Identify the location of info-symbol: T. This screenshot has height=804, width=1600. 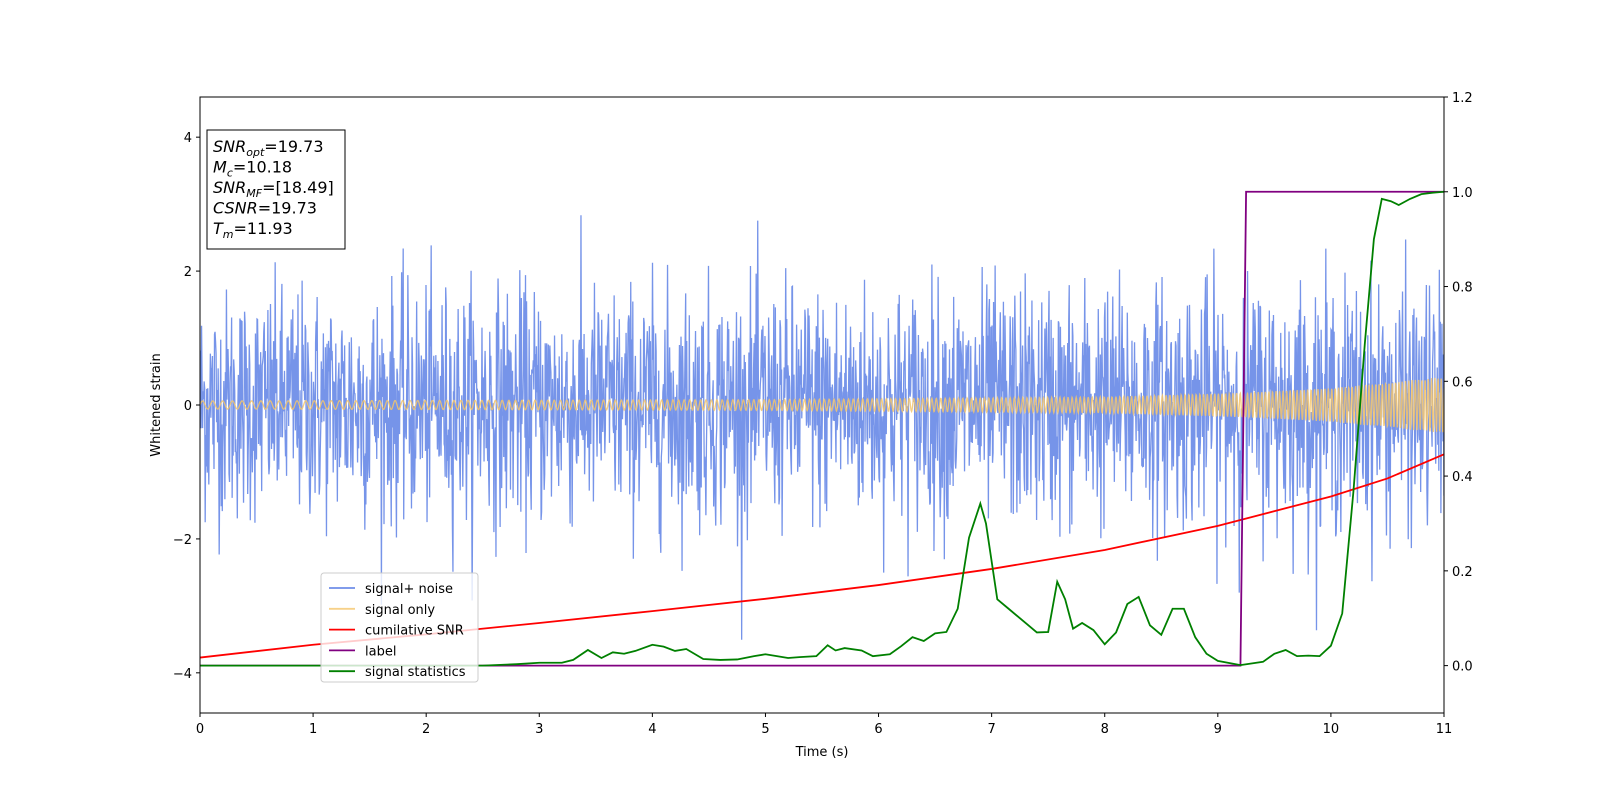
(218, 228).